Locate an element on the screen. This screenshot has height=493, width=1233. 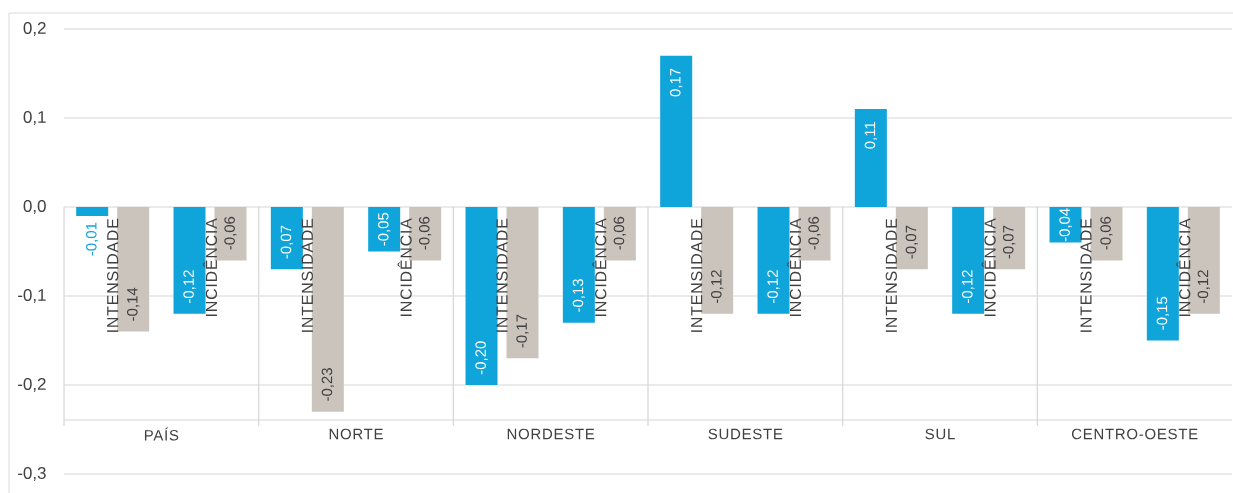
y-tick-label: 0,1 is located at coordinates (34, 117).